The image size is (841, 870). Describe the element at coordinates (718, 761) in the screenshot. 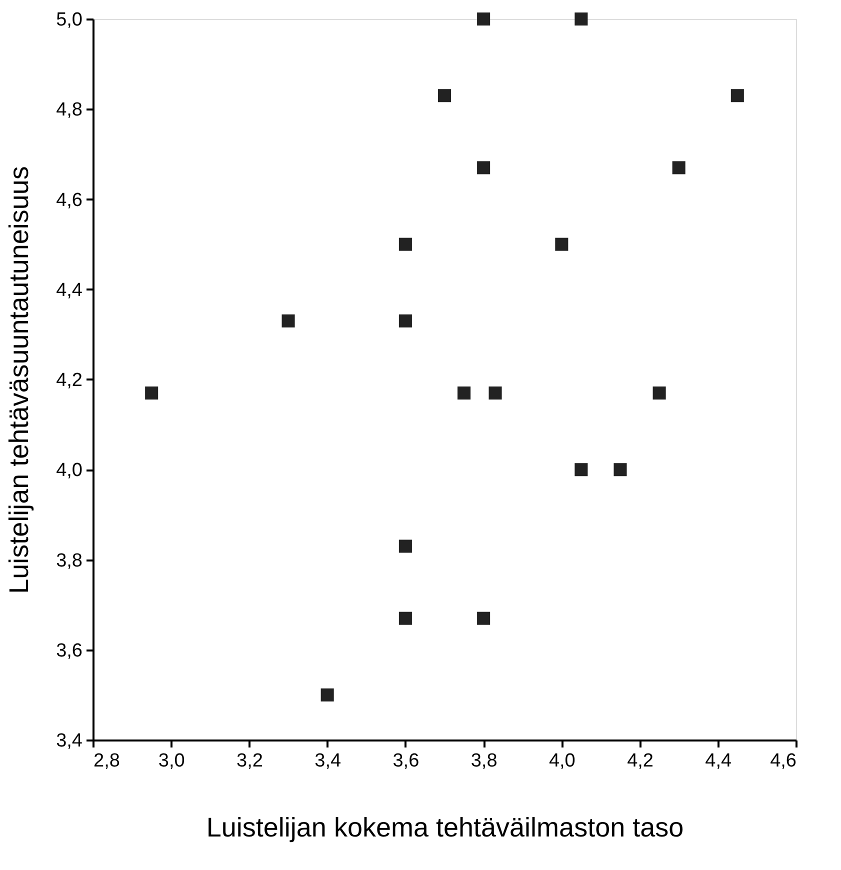

I see `x-tick-label: 4,4` at that location.